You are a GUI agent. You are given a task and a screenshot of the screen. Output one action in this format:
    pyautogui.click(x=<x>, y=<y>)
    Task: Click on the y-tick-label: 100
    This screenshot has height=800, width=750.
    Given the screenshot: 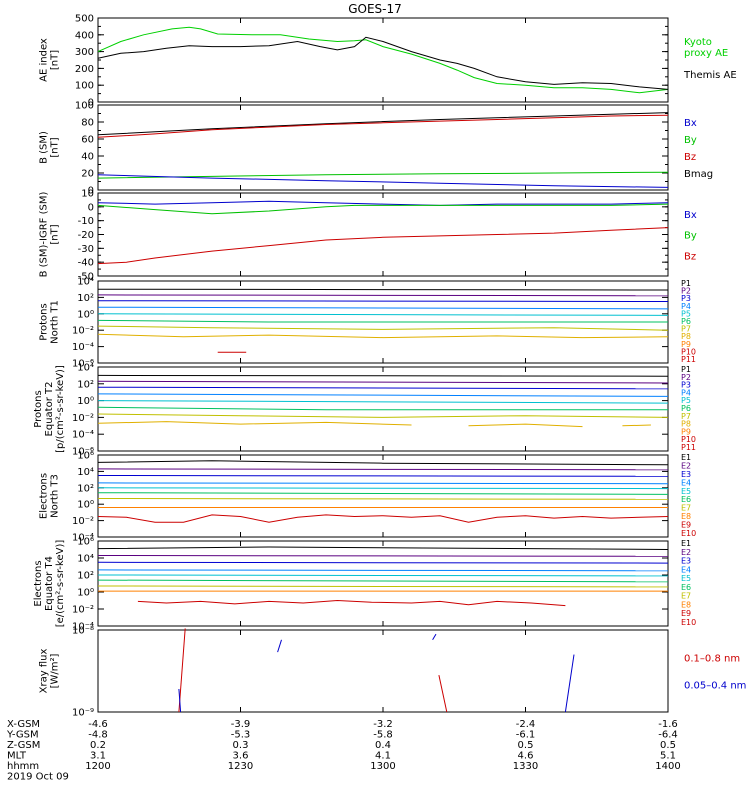 What is the action you would take?
    pyautogui.click(x=84, y=106)
    